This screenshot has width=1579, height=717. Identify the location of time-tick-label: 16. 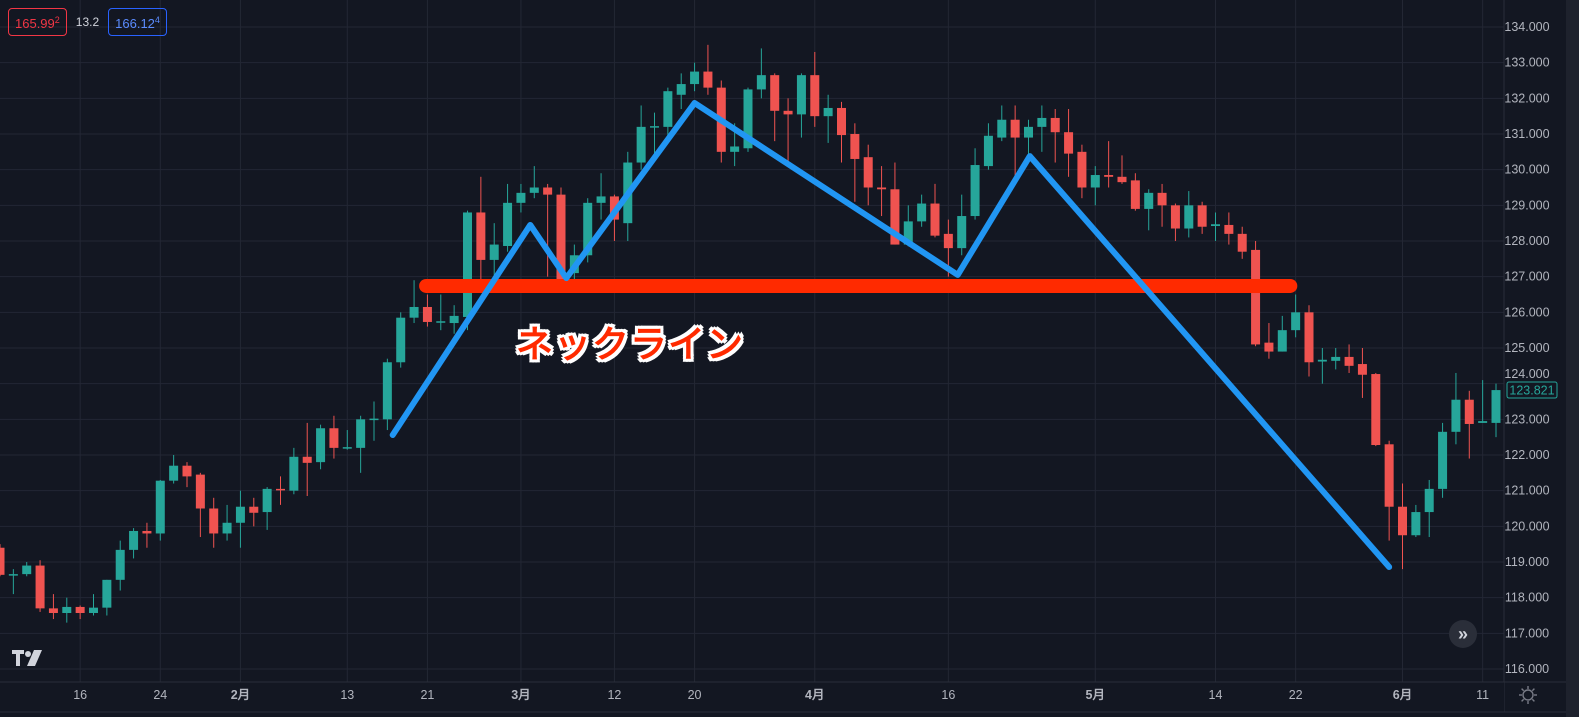
(80, 695).